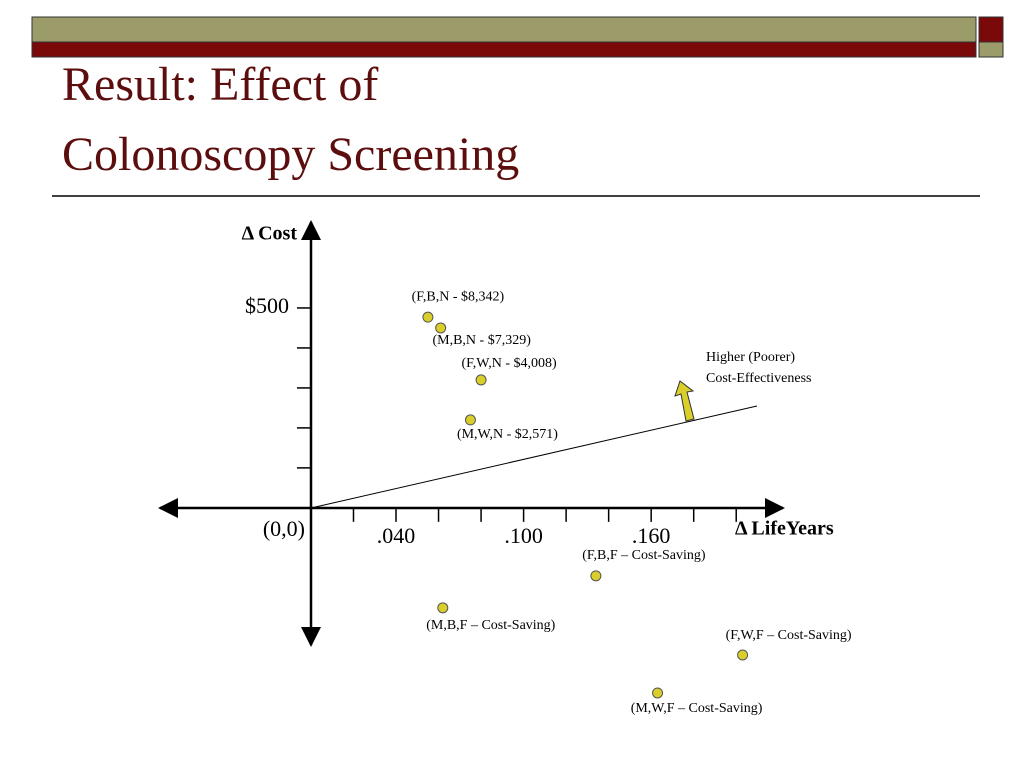 The height and width of the screenshot is (768, 1024). I want to click on annotation: Higher (Poorer), so click(750, 357).